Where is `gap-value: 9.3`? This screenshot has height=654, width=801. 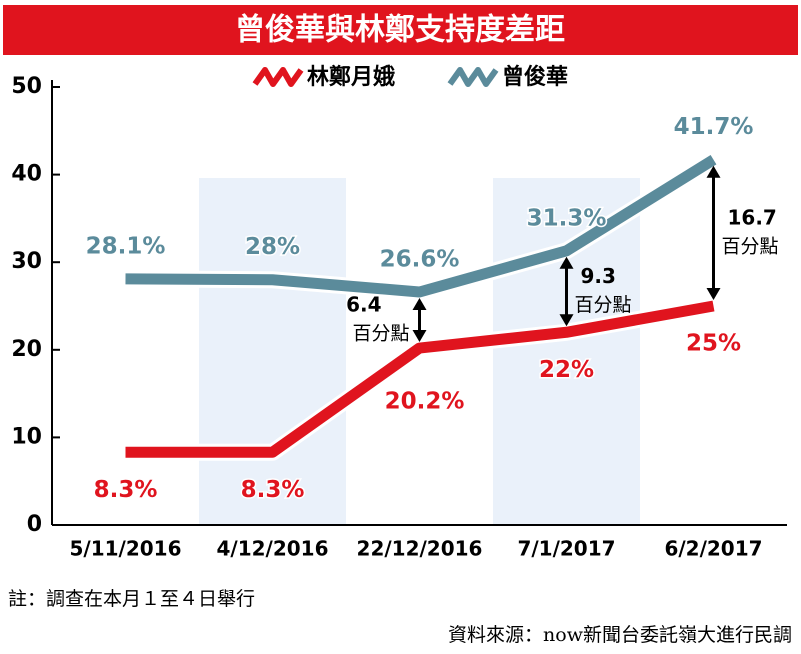
gap-value: 9.3 is located at coordinates (598, 276).